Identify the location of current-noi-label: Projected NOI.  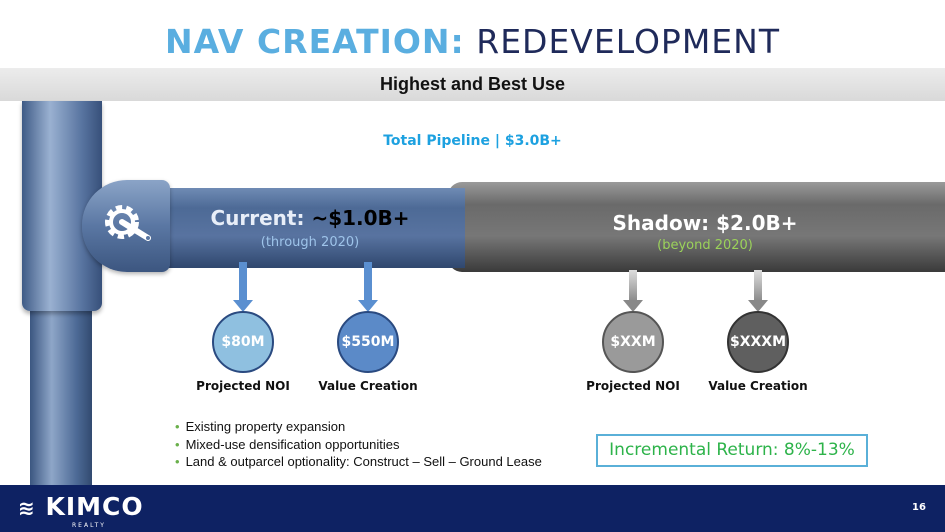
(243, 386).